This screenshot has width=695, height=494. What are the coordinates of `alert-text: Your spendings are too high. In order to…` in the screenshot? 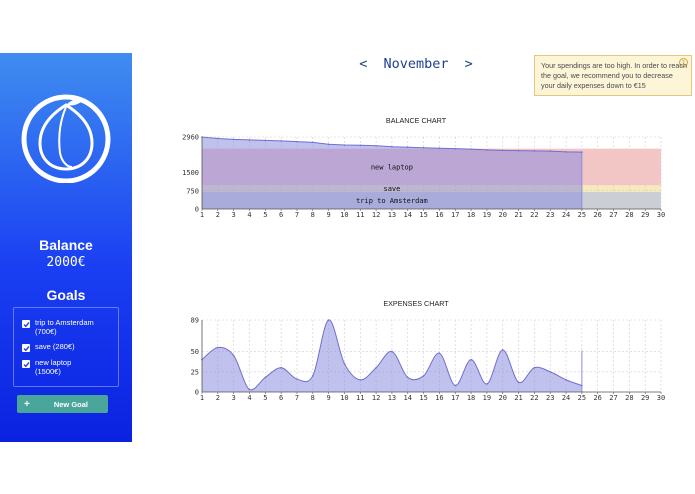 It's located at (614, 75).